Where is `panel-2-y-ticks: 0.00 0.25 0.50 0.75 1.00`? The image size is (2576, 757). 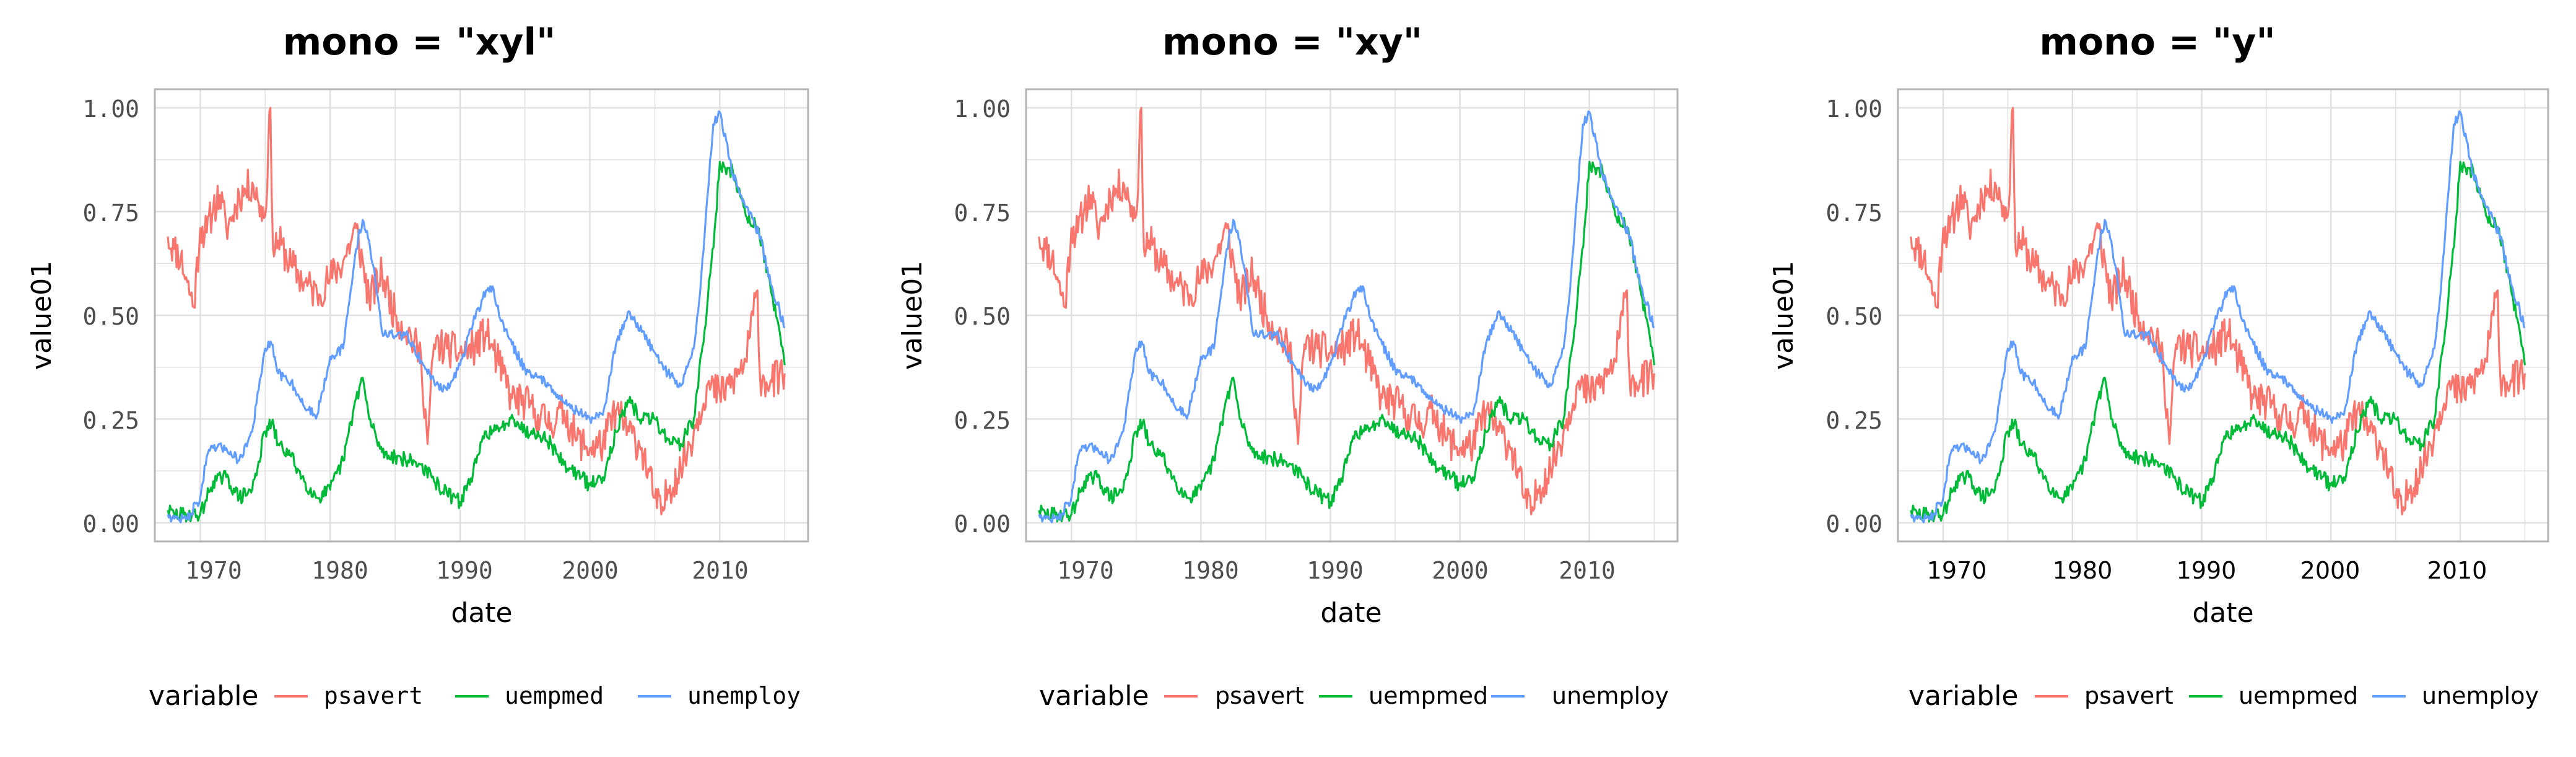
panel-2-y-ticks: 0.00 0.25 0.50 0.75 1.00 is located at coordinates (982, 316).